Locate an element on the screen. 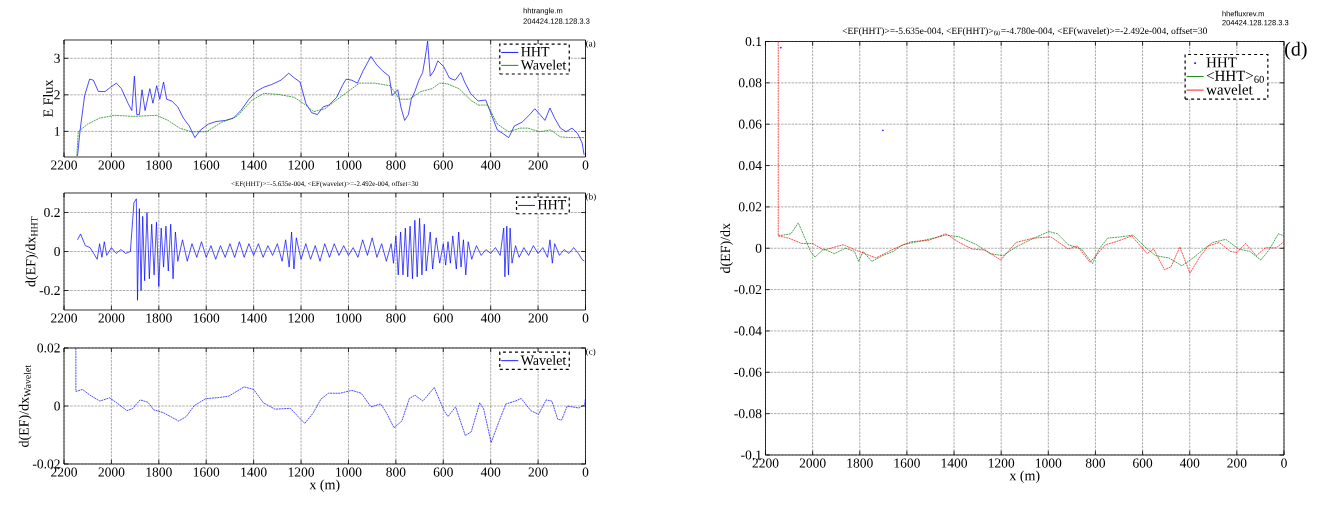  legend-label: wavelet is located at coordinates (1229, 89).